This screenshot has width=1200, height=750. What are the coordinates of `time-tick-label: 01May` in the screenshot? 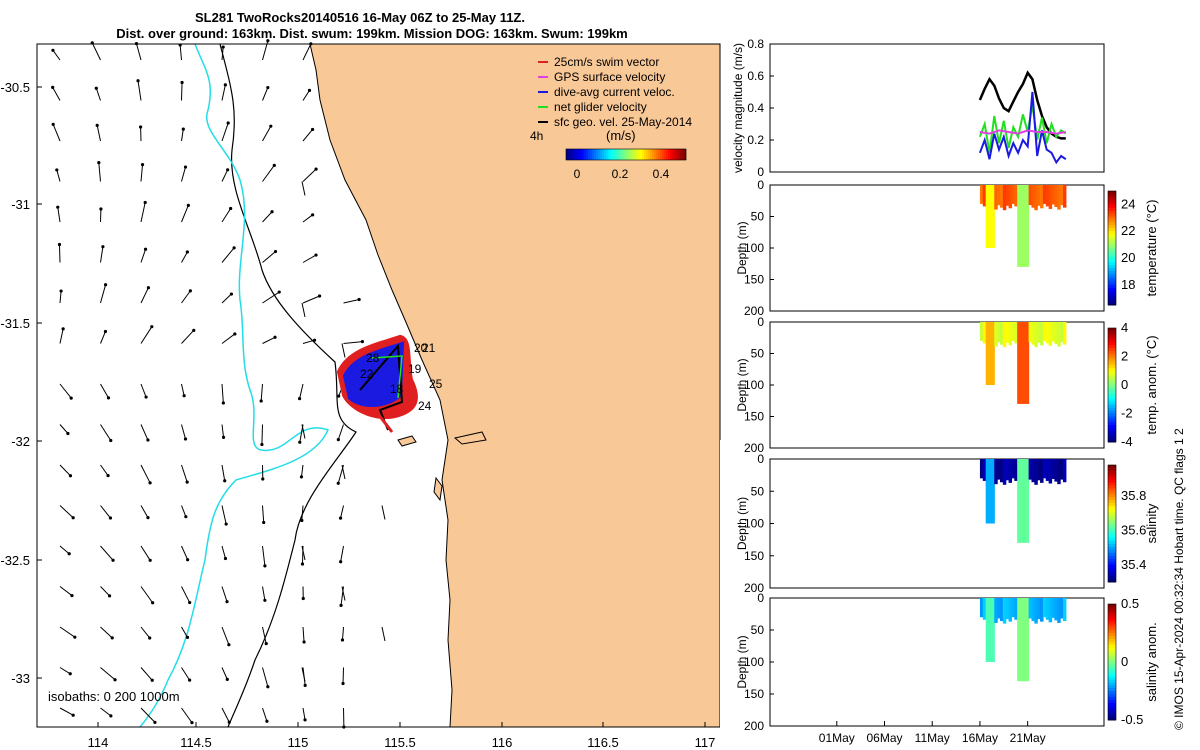 It's located at (837, 738).